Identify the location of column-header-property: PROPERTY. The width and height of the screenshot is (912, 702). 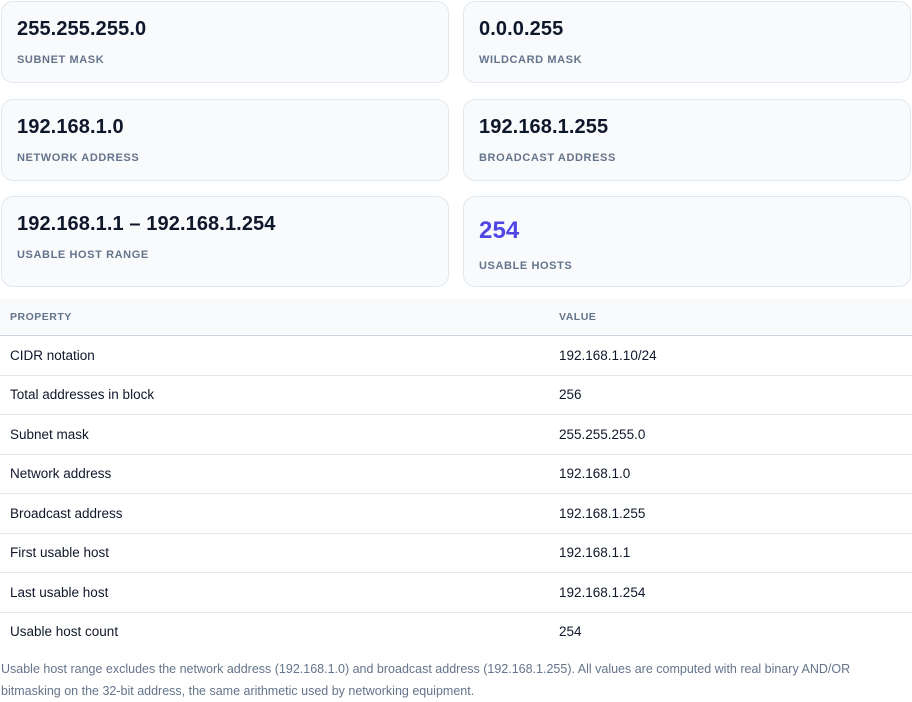
(274, 317).